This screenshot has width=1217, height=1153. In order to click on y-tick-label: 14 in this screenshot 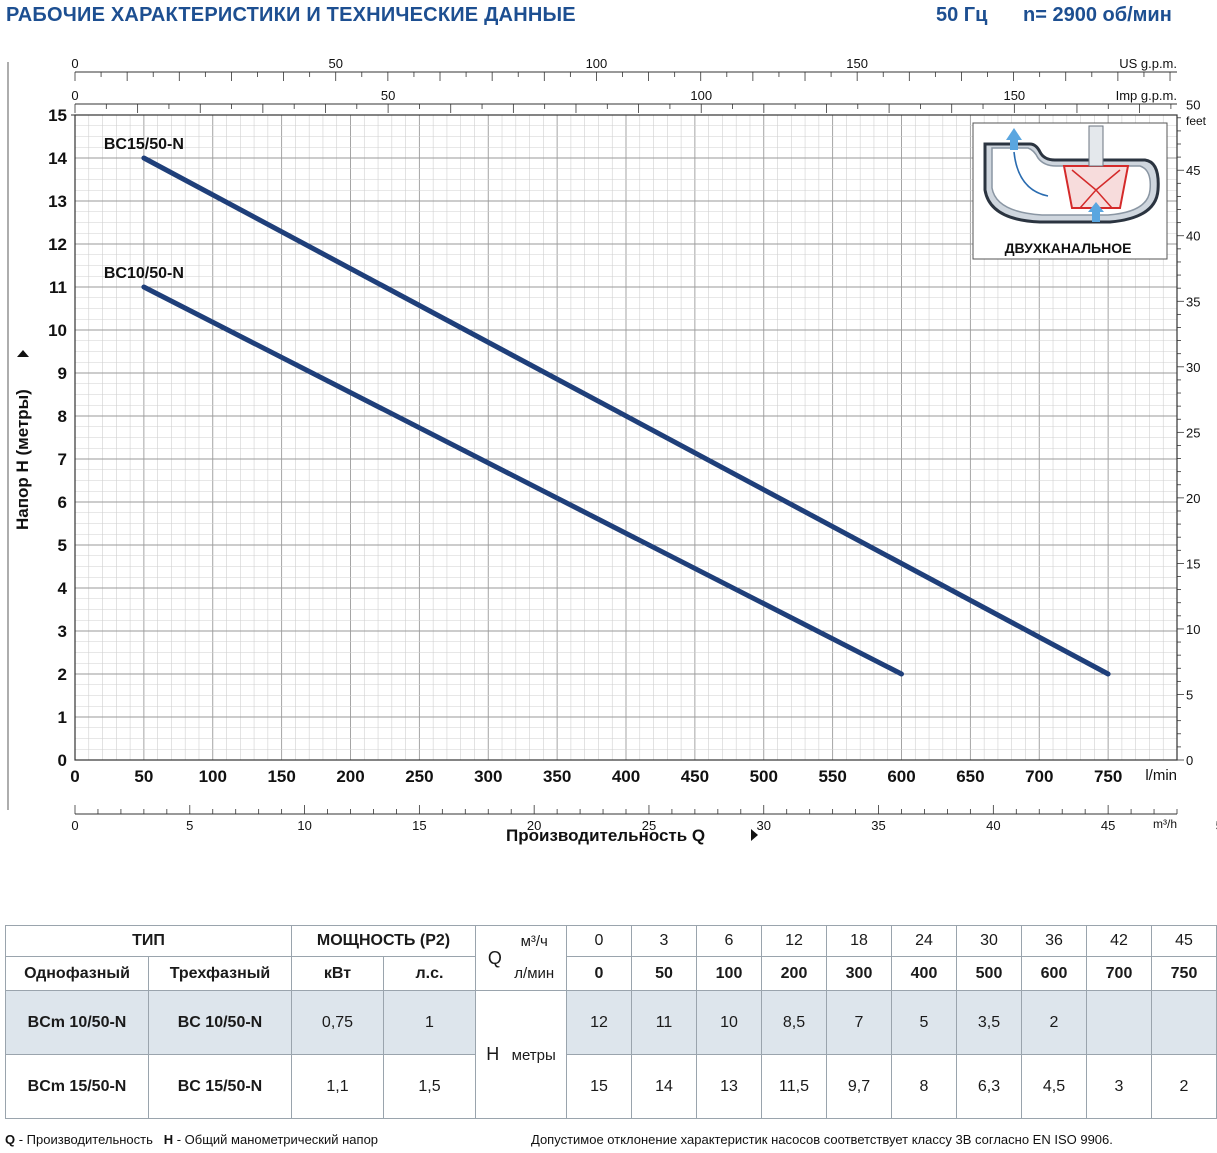, I will do `click(57, 158)`.